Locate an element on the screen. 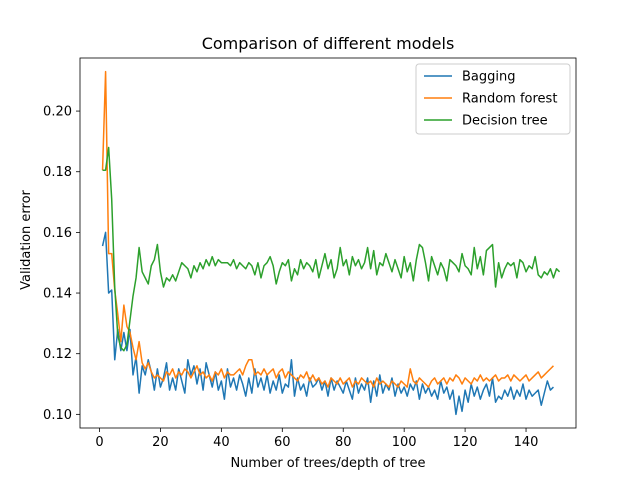 The height and width of the screenshot is (480, 640). y-axis: 0.10 0.12 0.14 0.16 0.18 0.20 is located at coordinates (61, 264).